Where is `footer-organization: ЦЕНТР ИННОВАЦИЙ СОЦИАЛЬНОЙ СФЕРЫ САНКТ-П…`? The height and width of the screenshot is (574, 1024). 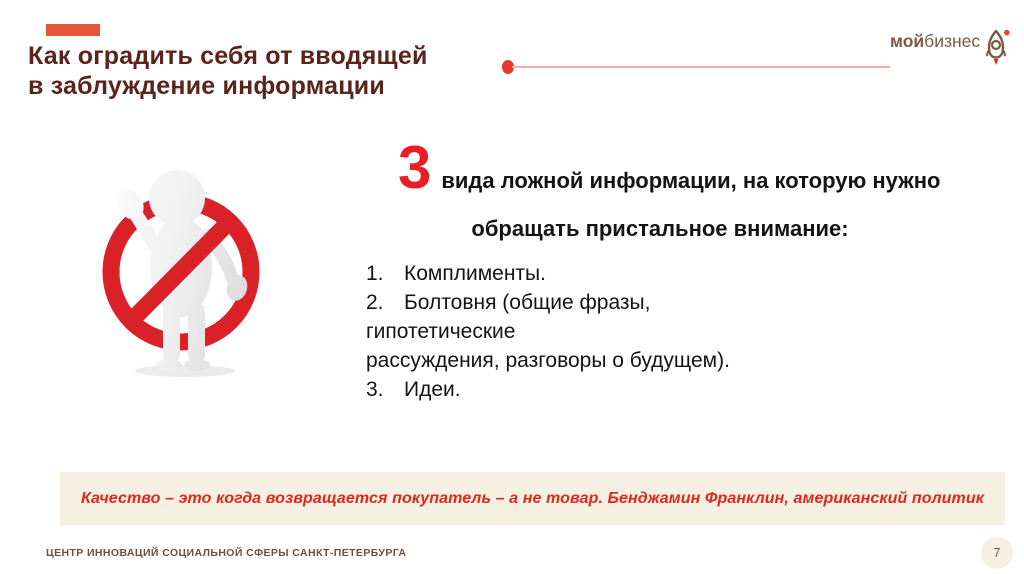
footer-organization: ЦЕНТР ИННОВАЦИЙ СОЦИАЛЬНОЙ СФЕРЫ САНКТ-П… is located at coordinates (226, 553).